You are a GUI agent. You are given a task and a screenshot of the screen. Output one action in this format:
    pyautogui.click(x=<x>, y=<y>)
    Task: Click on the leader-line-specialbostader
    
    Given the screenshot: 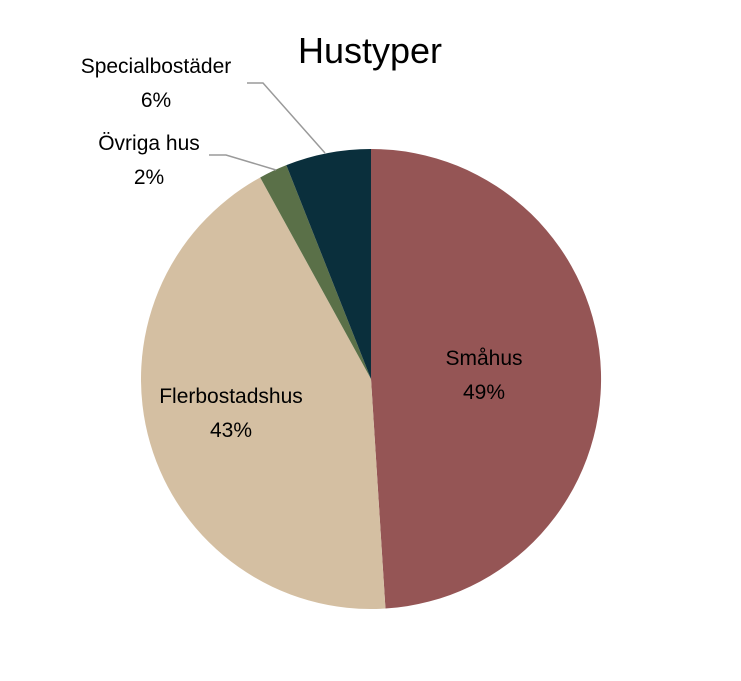 What is the action you would take?
    pyautogui.click(x=286, y=118)
    